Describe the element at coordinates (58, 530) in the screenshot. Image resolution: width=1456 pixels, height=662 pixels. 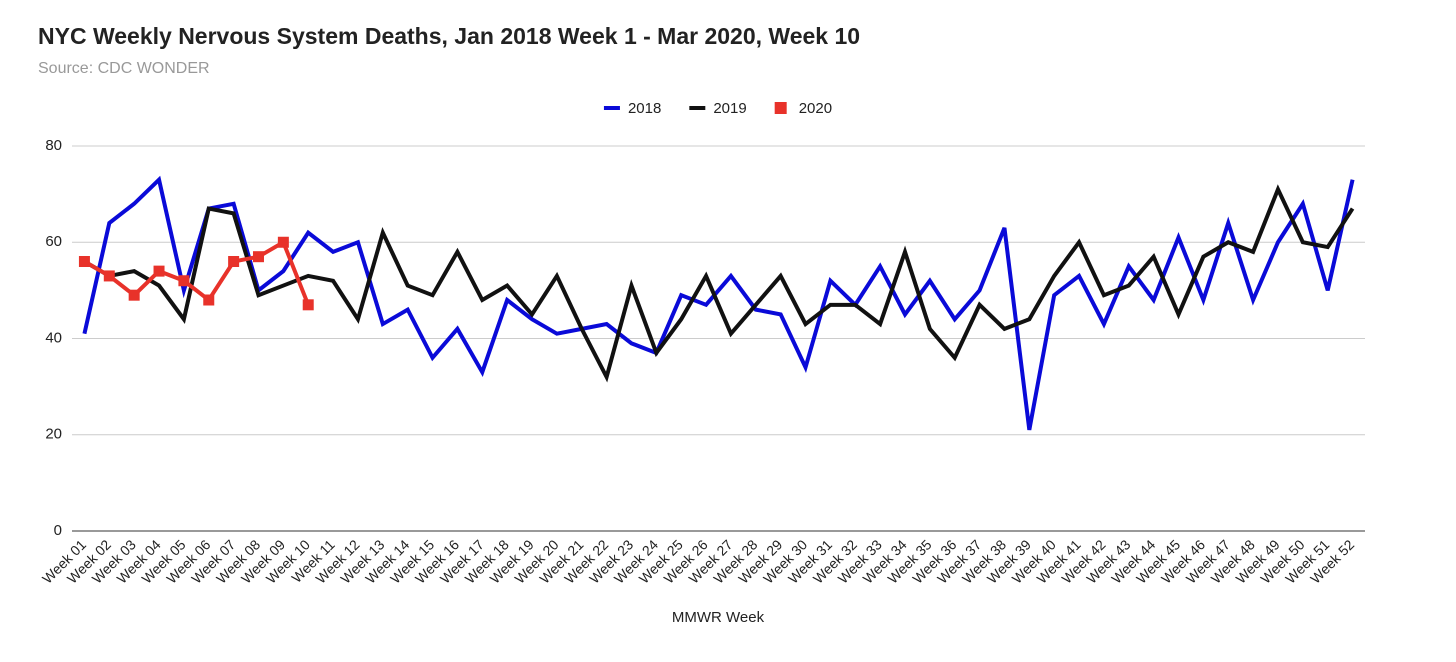
I see `y-tick-label: 0` at that location.